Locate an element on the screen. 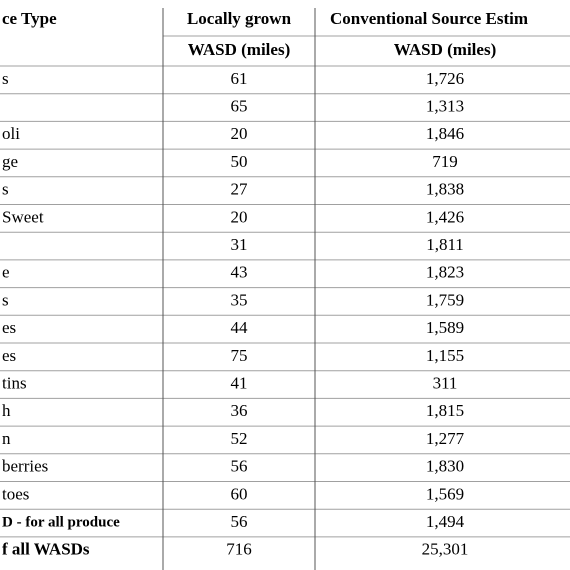  cell: 43 is located at coordinates (239, 272).